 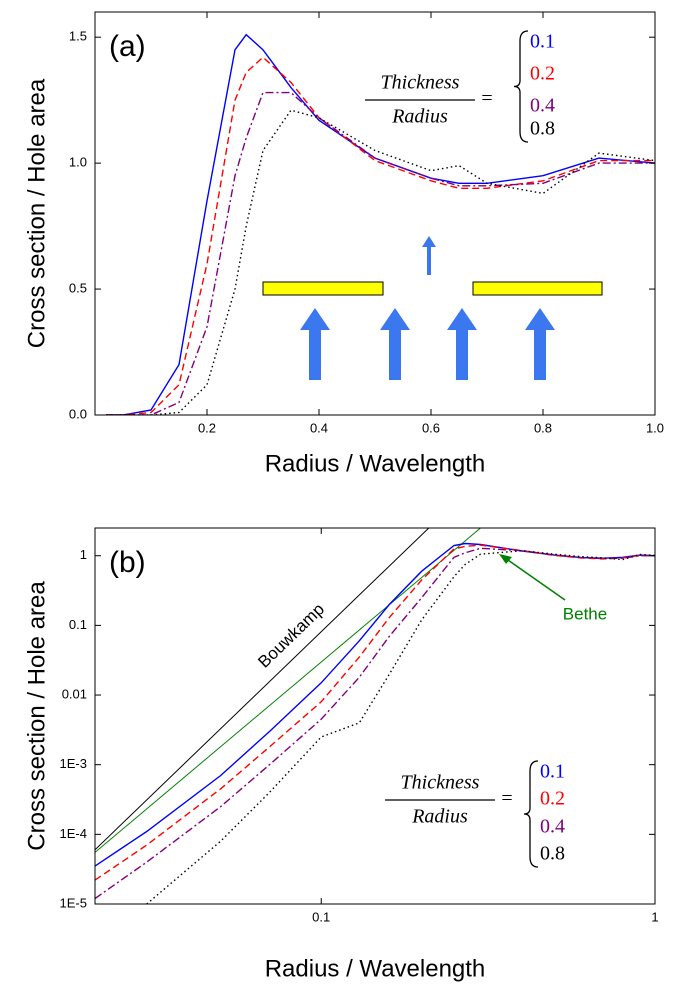 What do you see at coordinates (535, 579) in the screenshot?
I see `annotation-arrow` at bounding box center [535, 579].